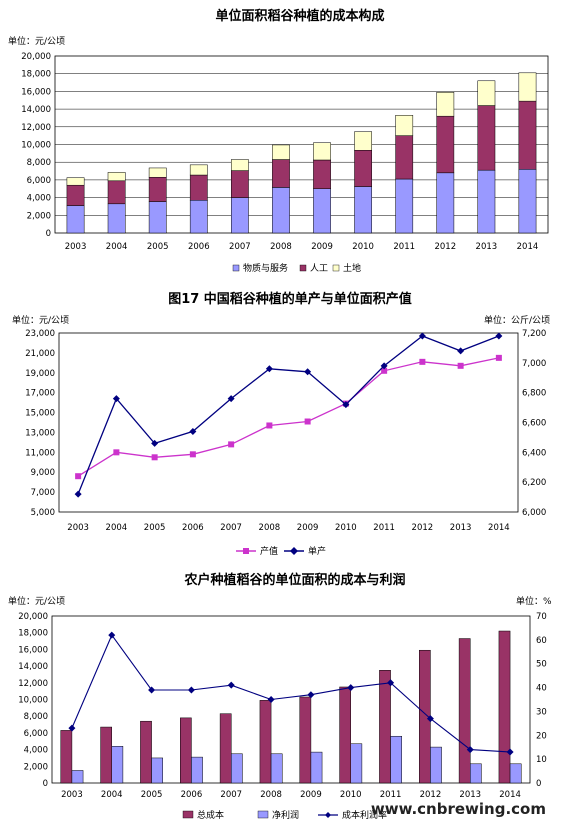 The height and width of the screenshot is (831, 562). What do you see at coordinates (487, 247) in the screenshot?
I see `chart-1-x-tick-label: 2013` at bounding box center [487, 247].